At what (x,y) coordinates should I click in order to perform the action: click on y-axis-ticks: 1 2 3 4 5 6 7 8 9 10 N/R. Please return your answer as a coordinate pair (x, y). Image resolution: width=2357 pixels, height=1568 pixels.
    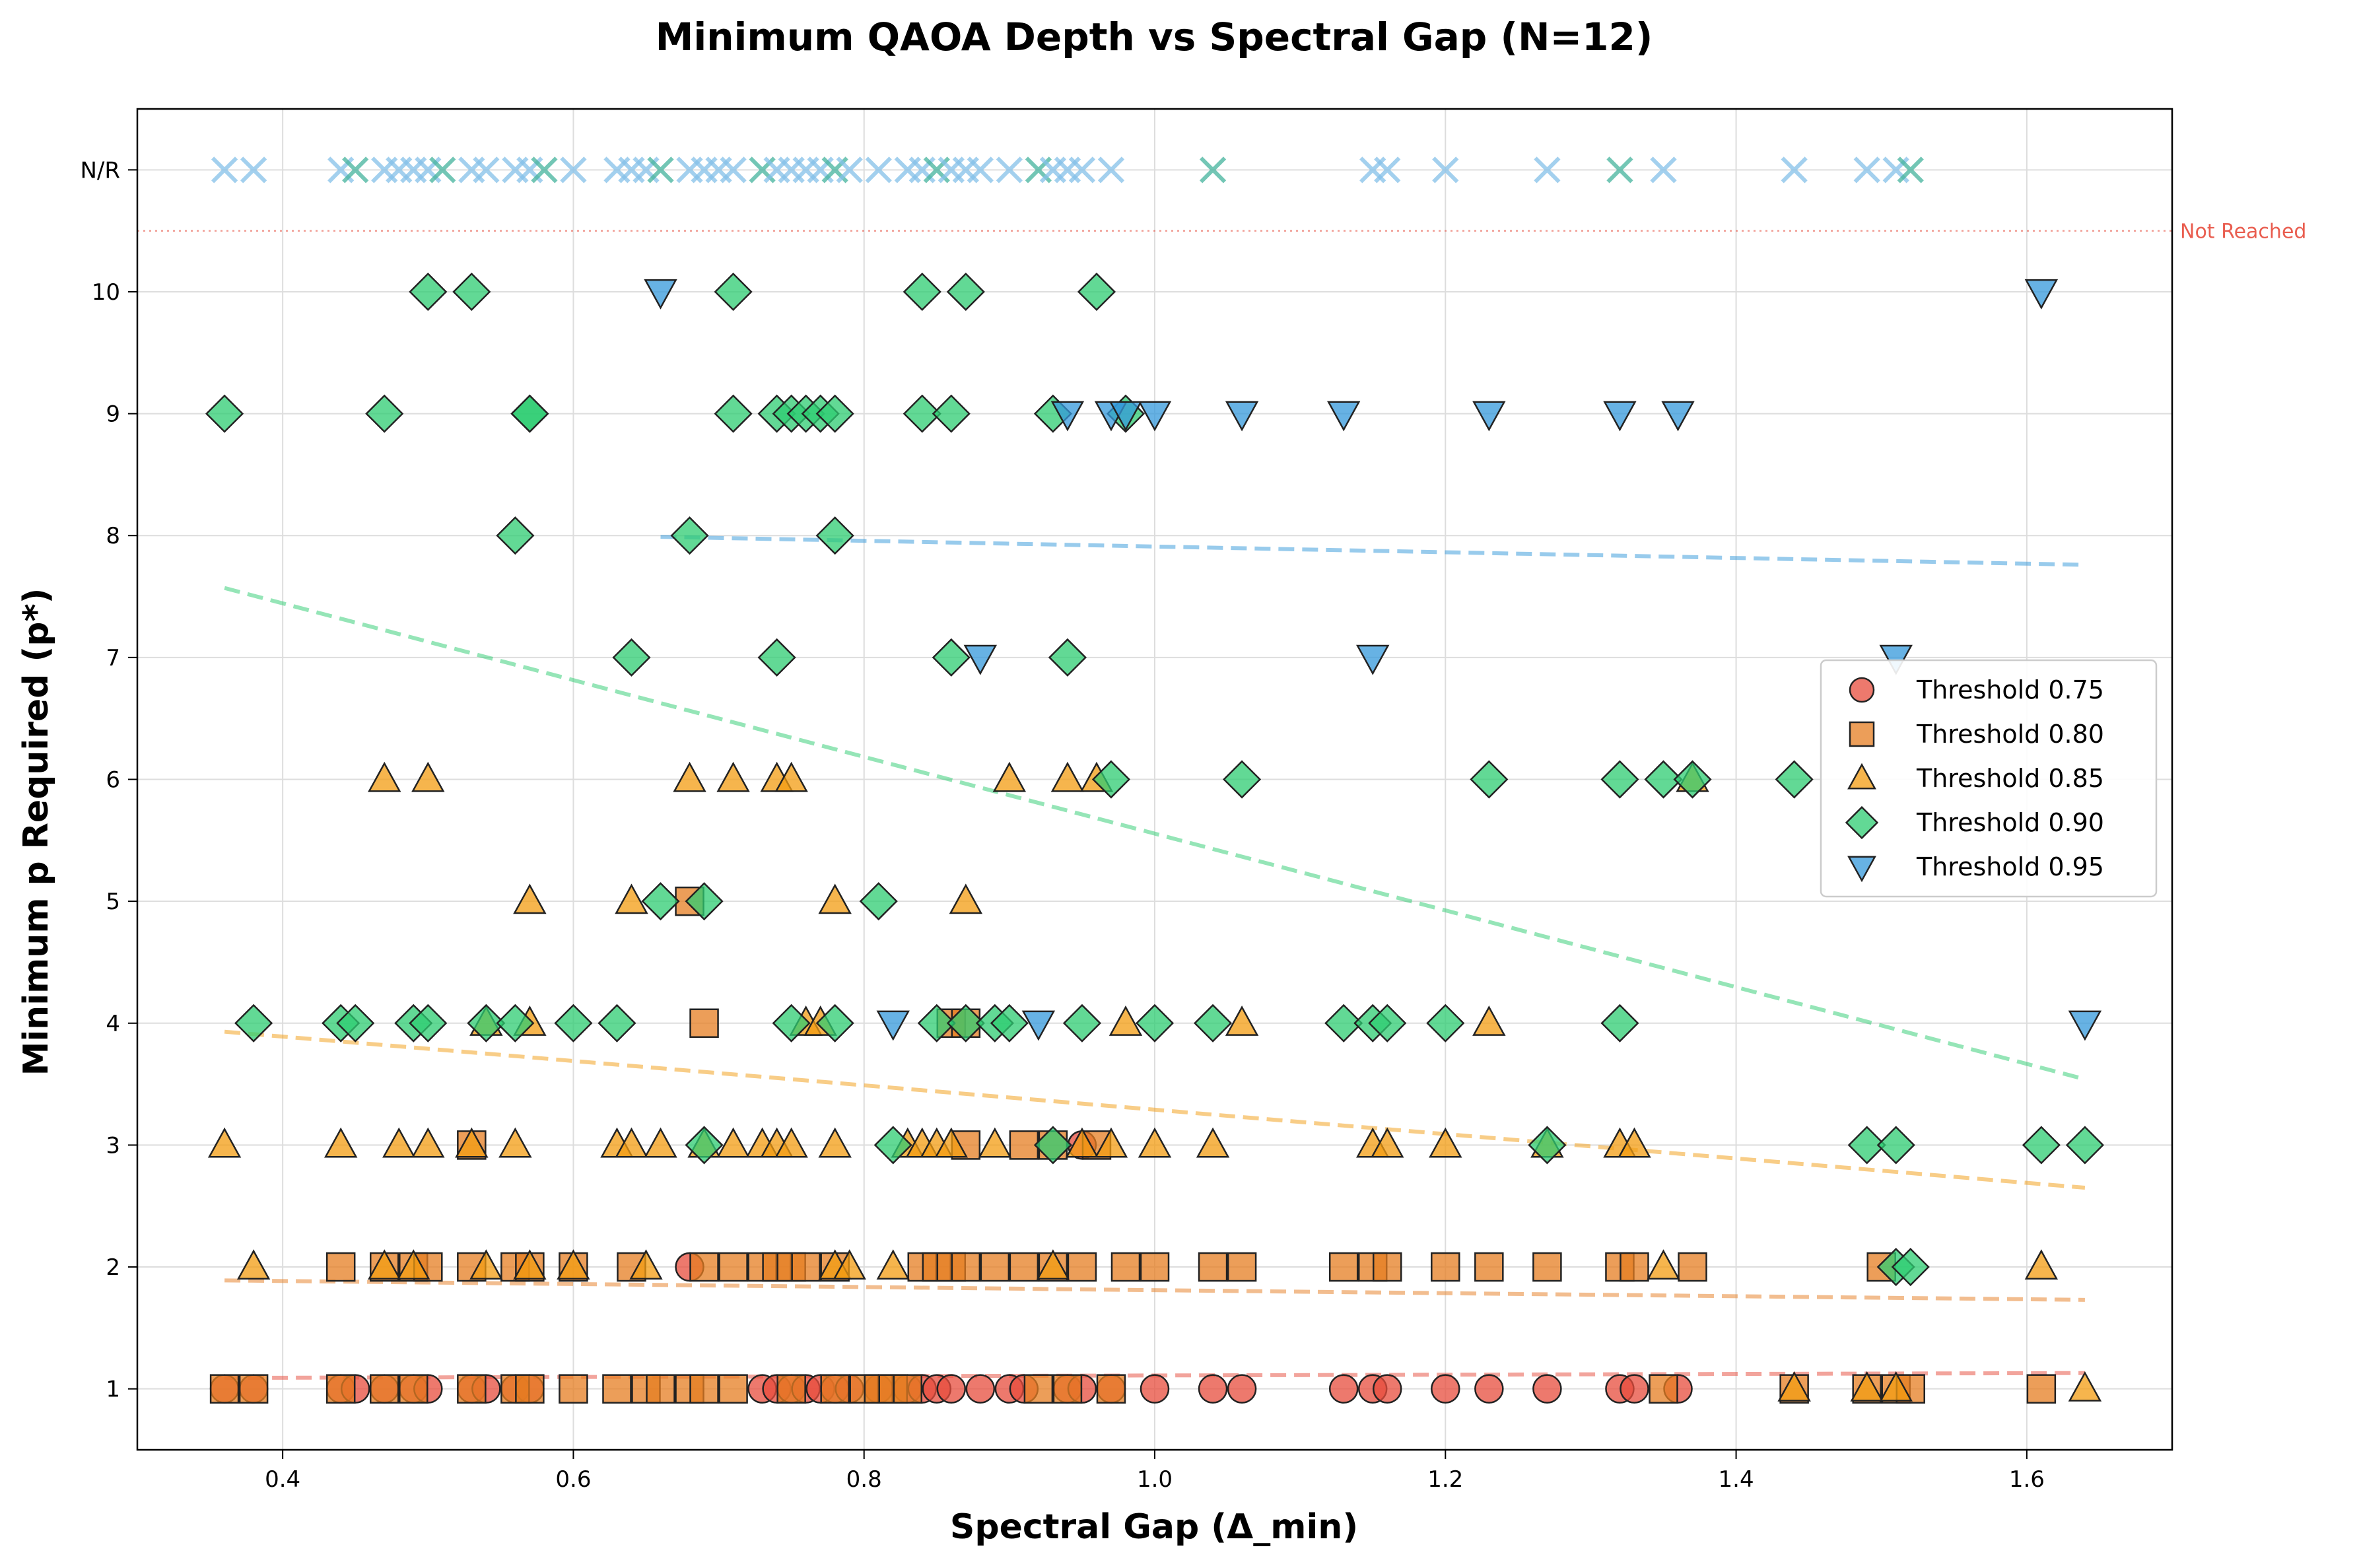
    Looking at the image, I should click on (108, 780).